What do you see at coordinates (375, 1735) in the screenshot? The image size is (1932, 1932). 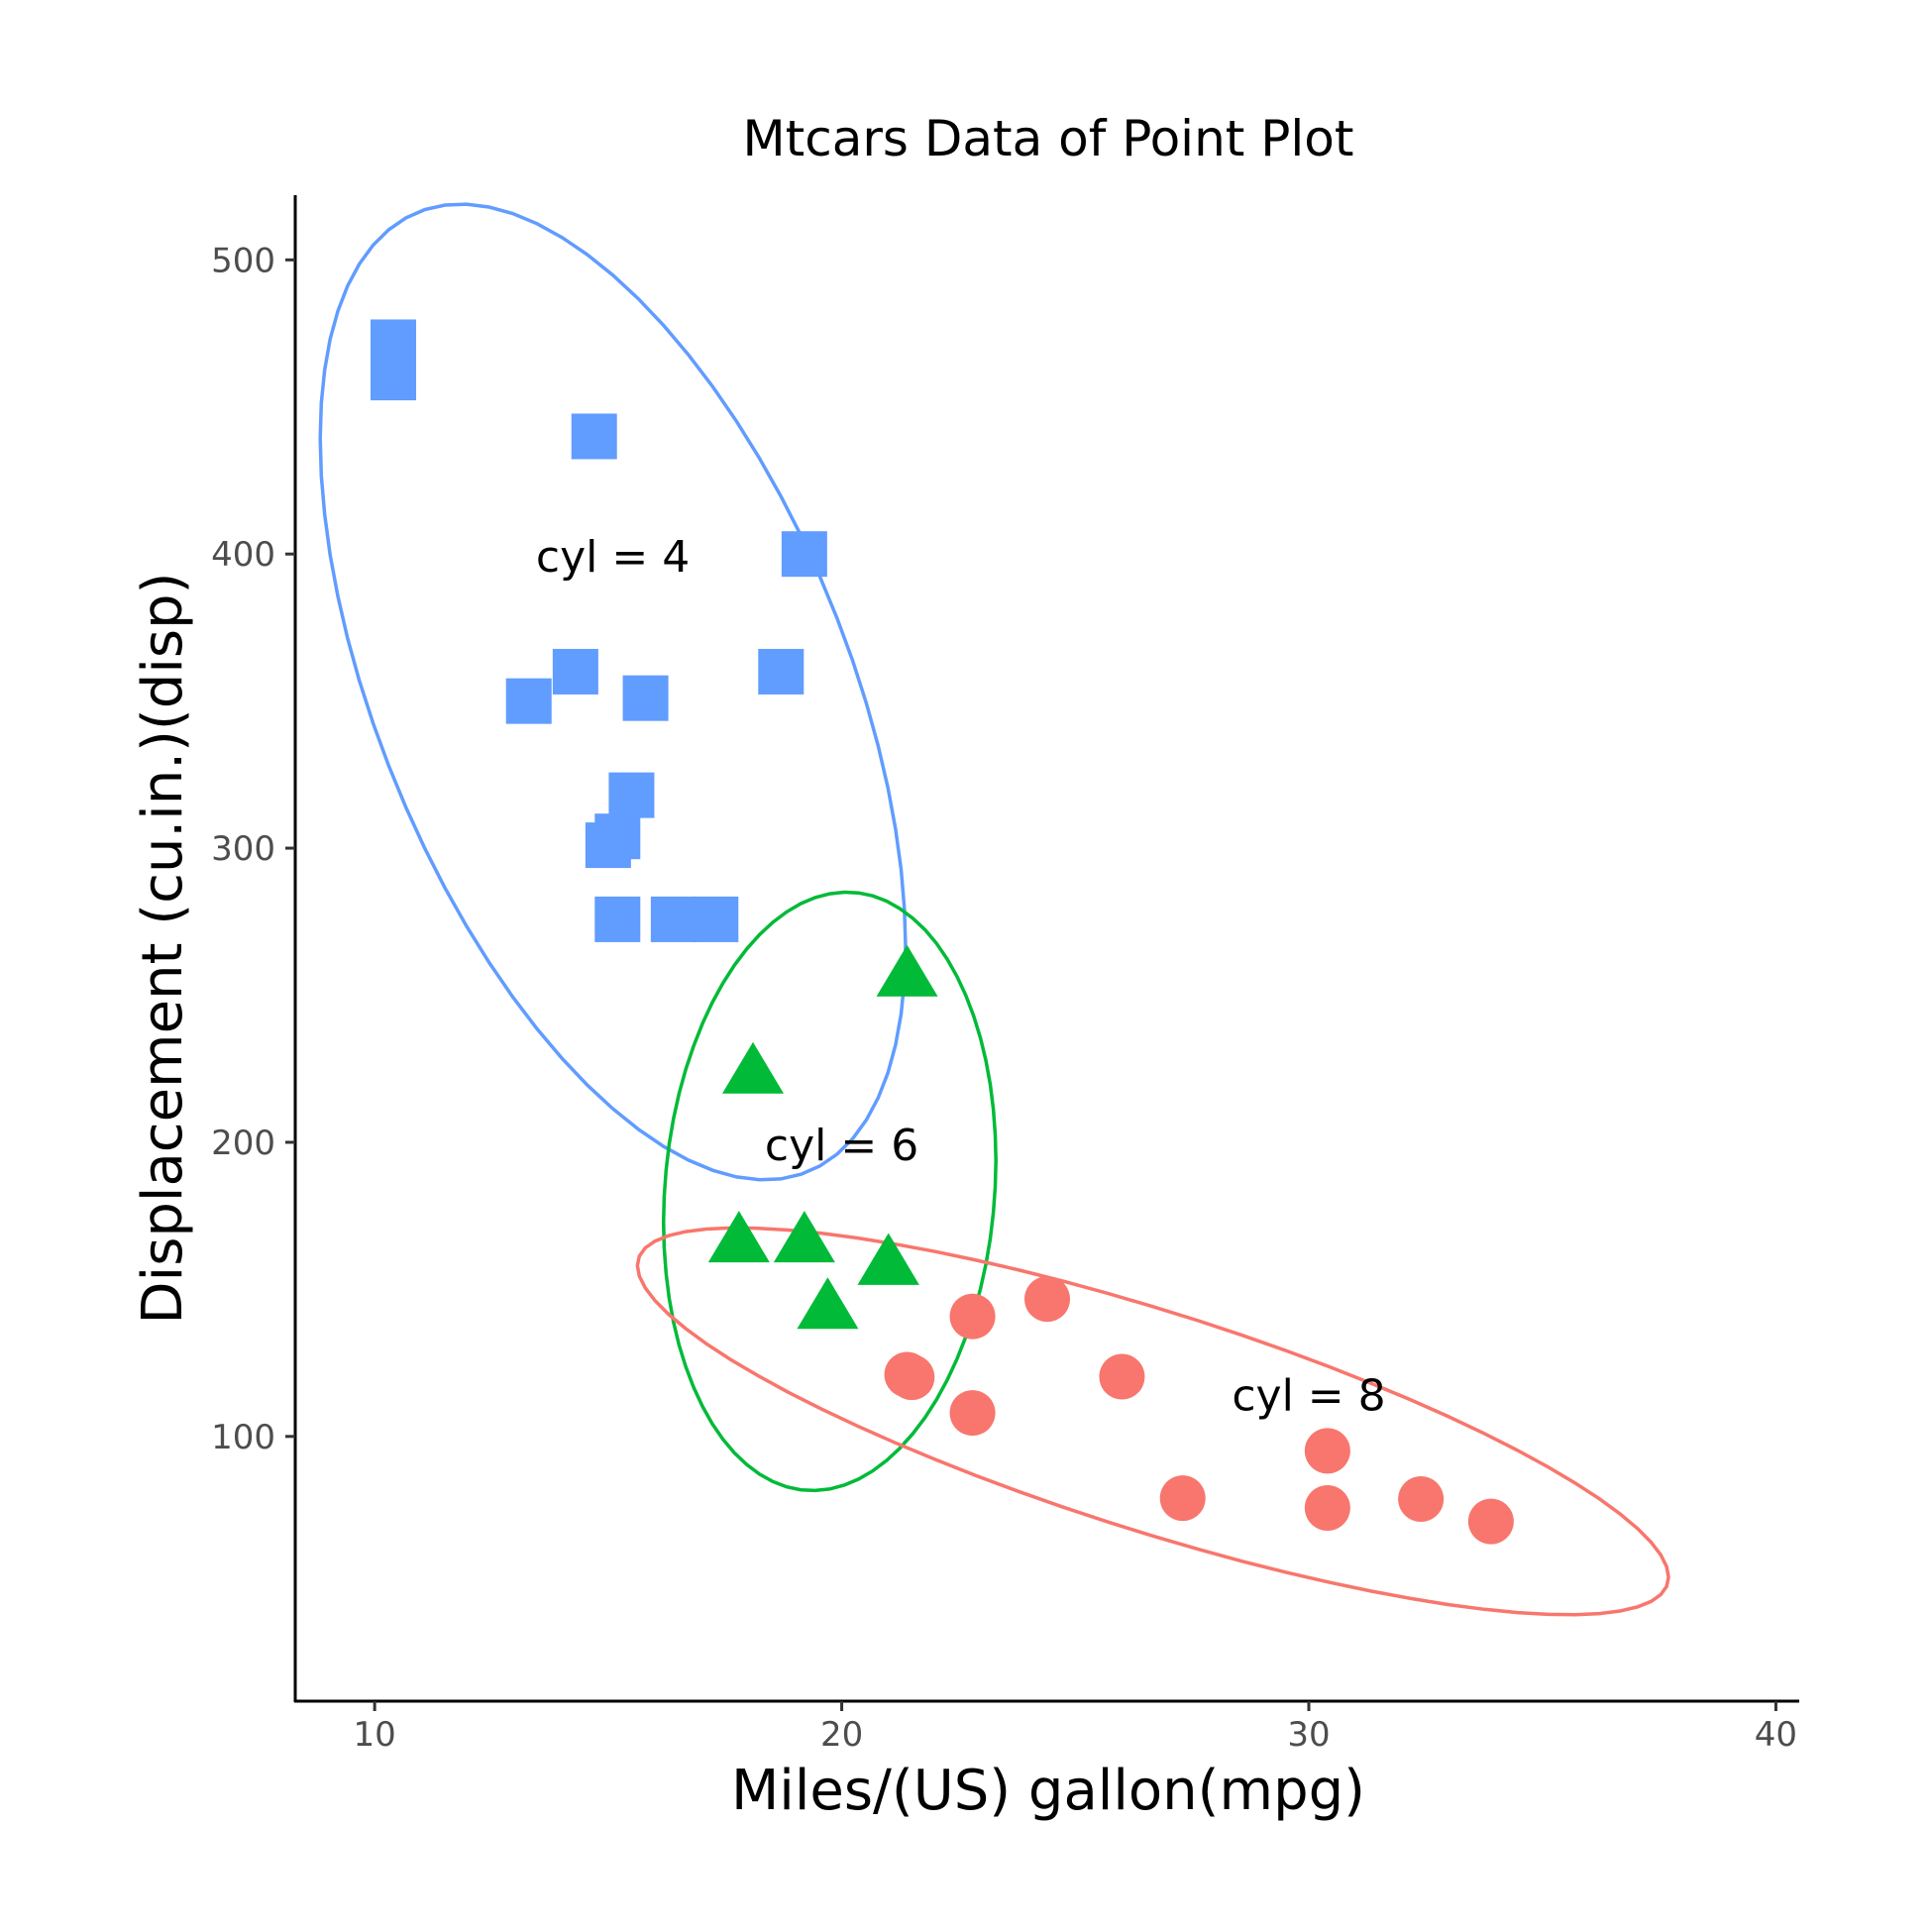 I see `x-tick-label: 10` at bounding box center [375, 1735].